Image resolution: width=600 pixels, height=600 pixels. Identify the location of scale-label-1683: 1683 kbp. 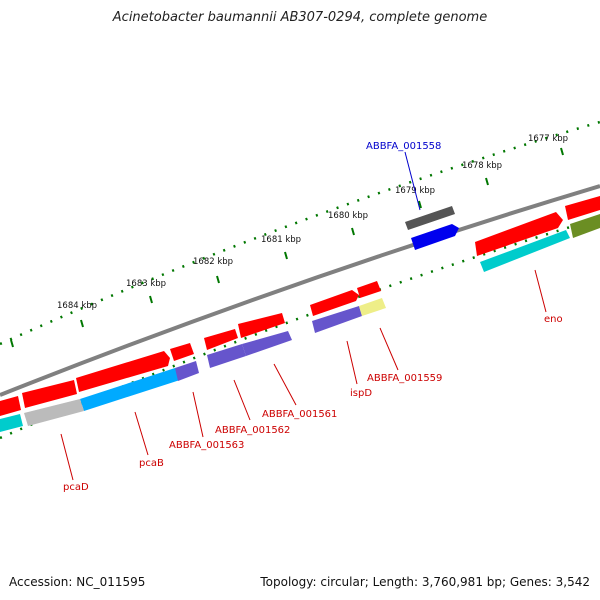
(146, 284).